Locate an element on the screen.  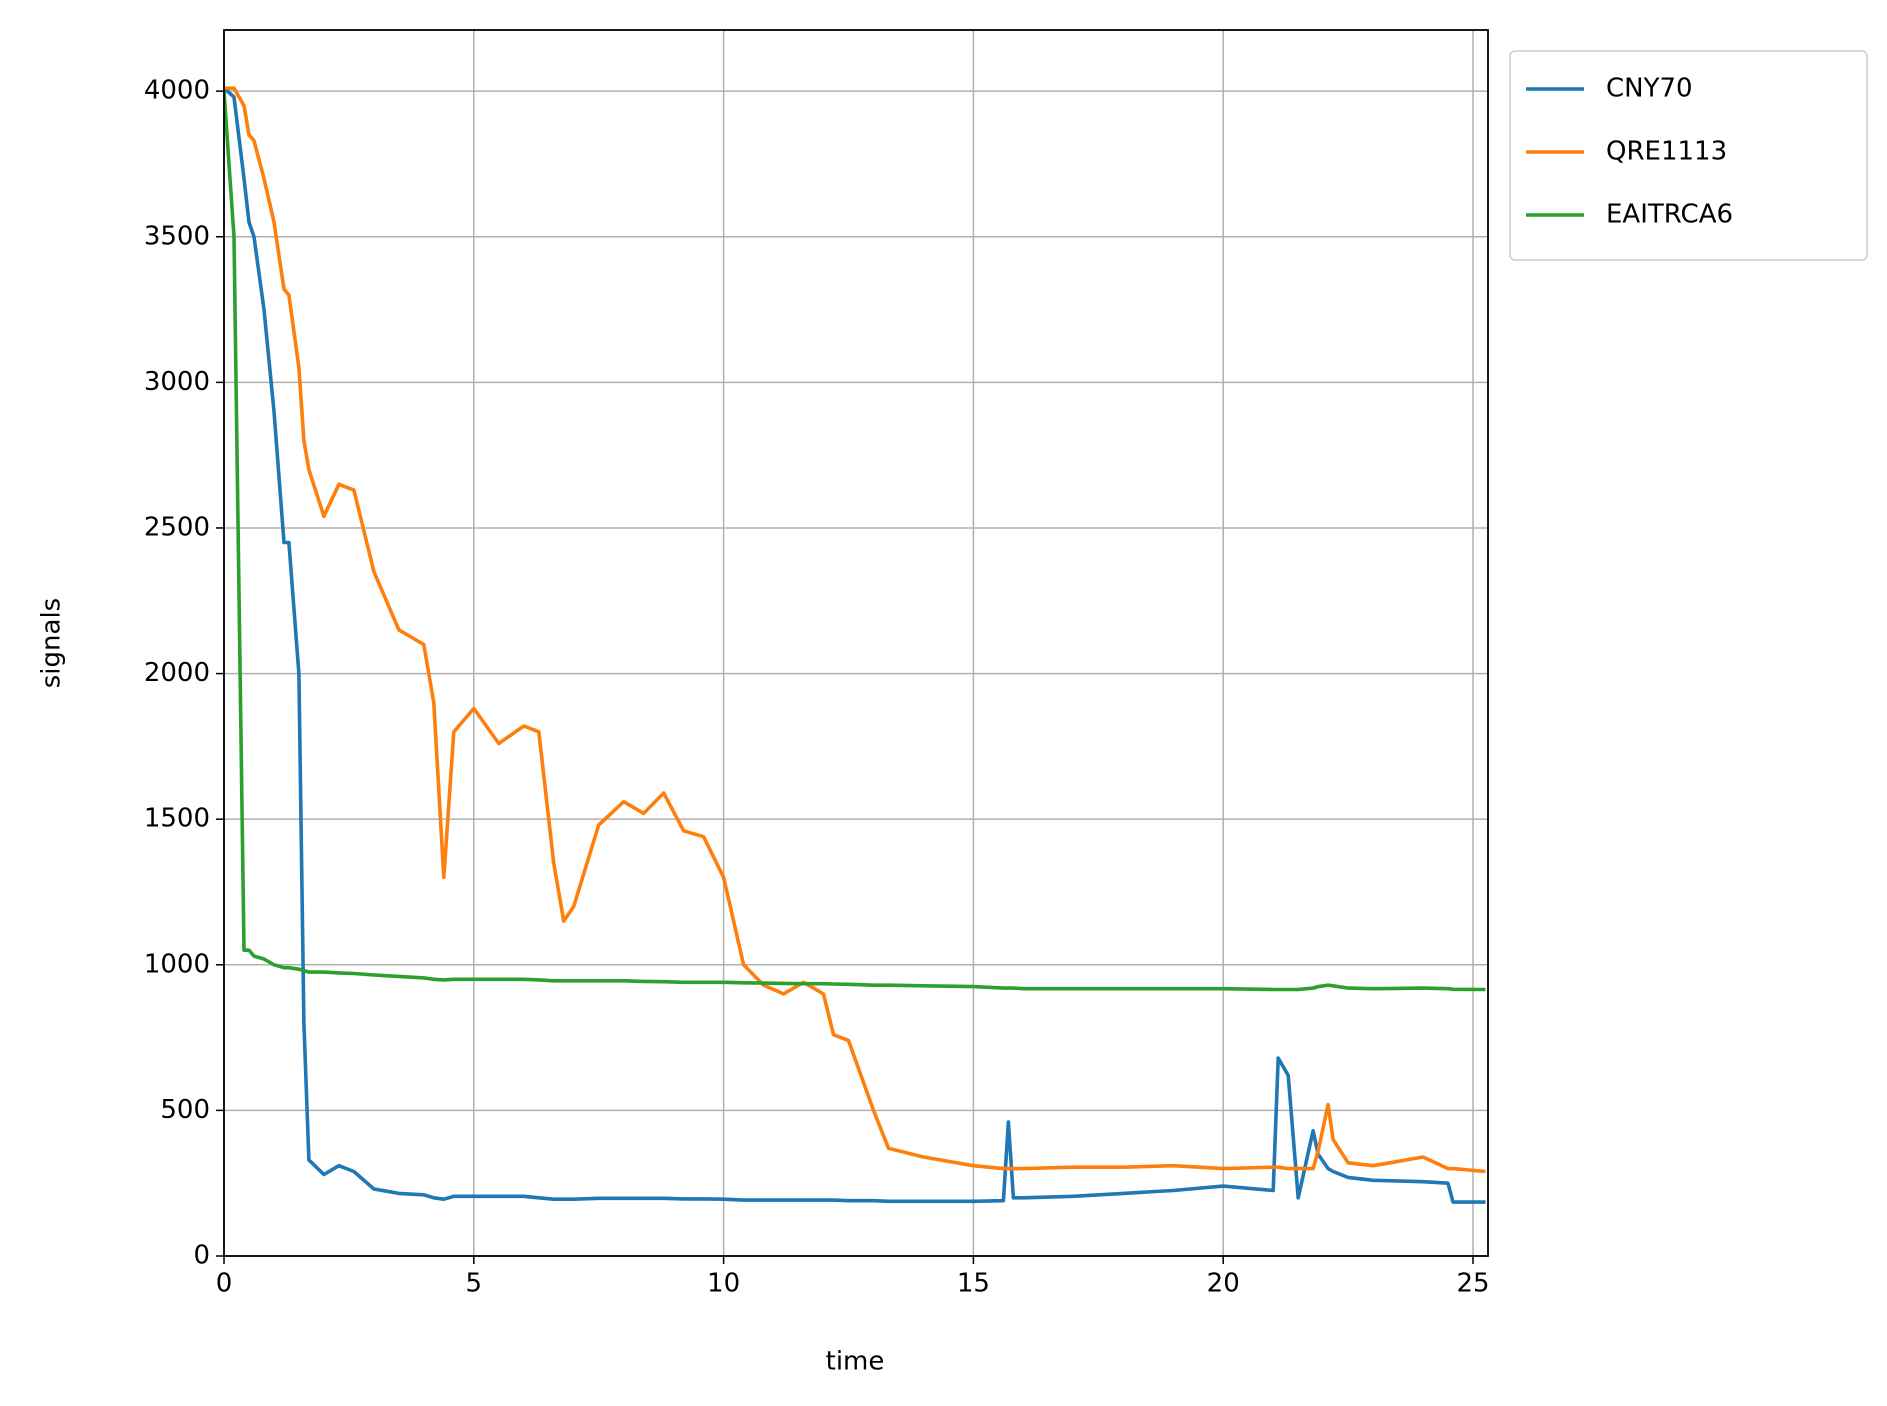
y-tick-label: 500 is located at coordinates (185, 1110).